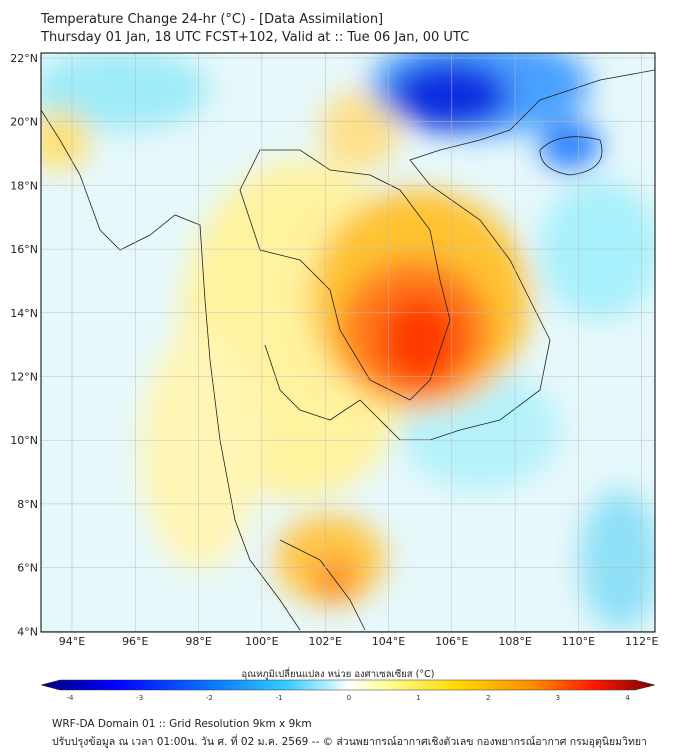 The width and height of the screenshot is (676, 756). What do you see at coordinates (578, 641) in the screenshot?
I see `lon-tick-label: 110°E` at bounding box center [578, 641].